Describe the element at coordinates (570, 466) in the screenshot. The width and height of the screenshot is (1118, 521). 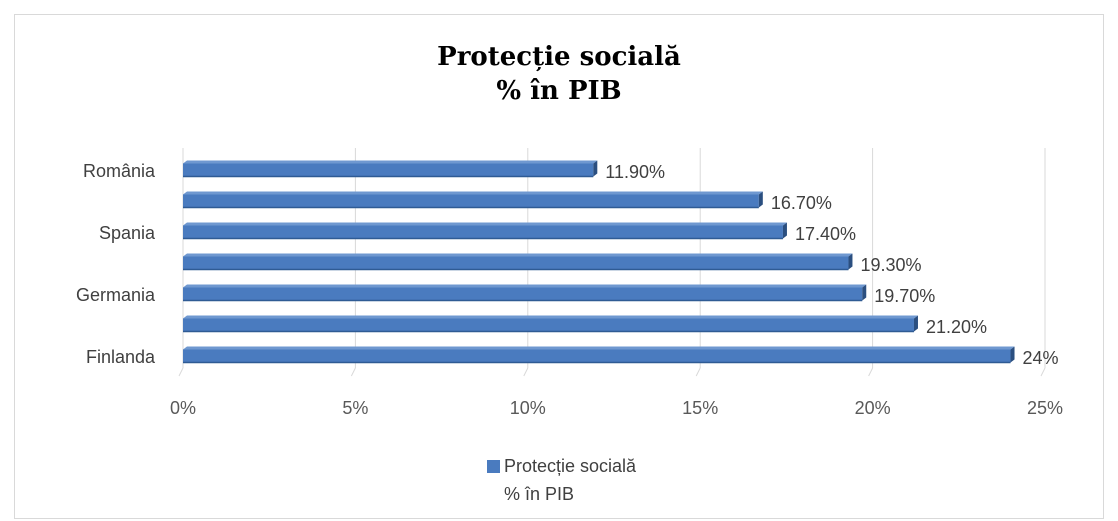
I see `legend-label-line1: Protecție socială` at that location.